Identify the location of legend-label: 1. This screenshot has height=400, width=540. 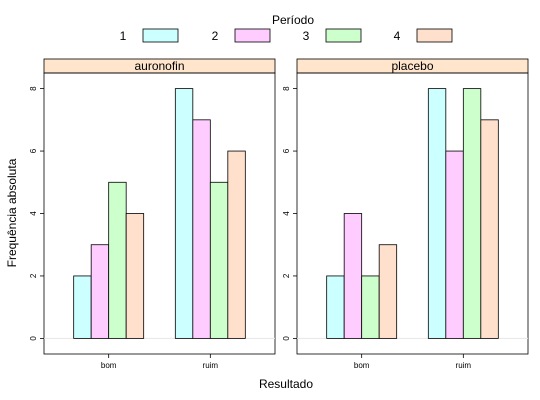
(123, 36).